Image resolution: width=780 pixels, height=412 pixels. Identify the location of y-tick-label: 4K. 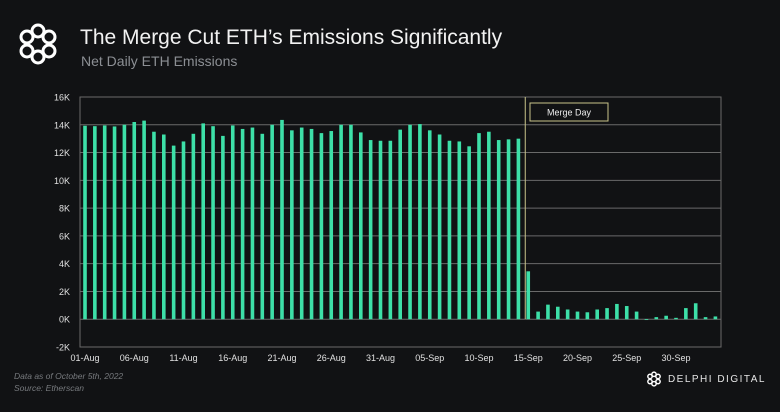
(64, 264).